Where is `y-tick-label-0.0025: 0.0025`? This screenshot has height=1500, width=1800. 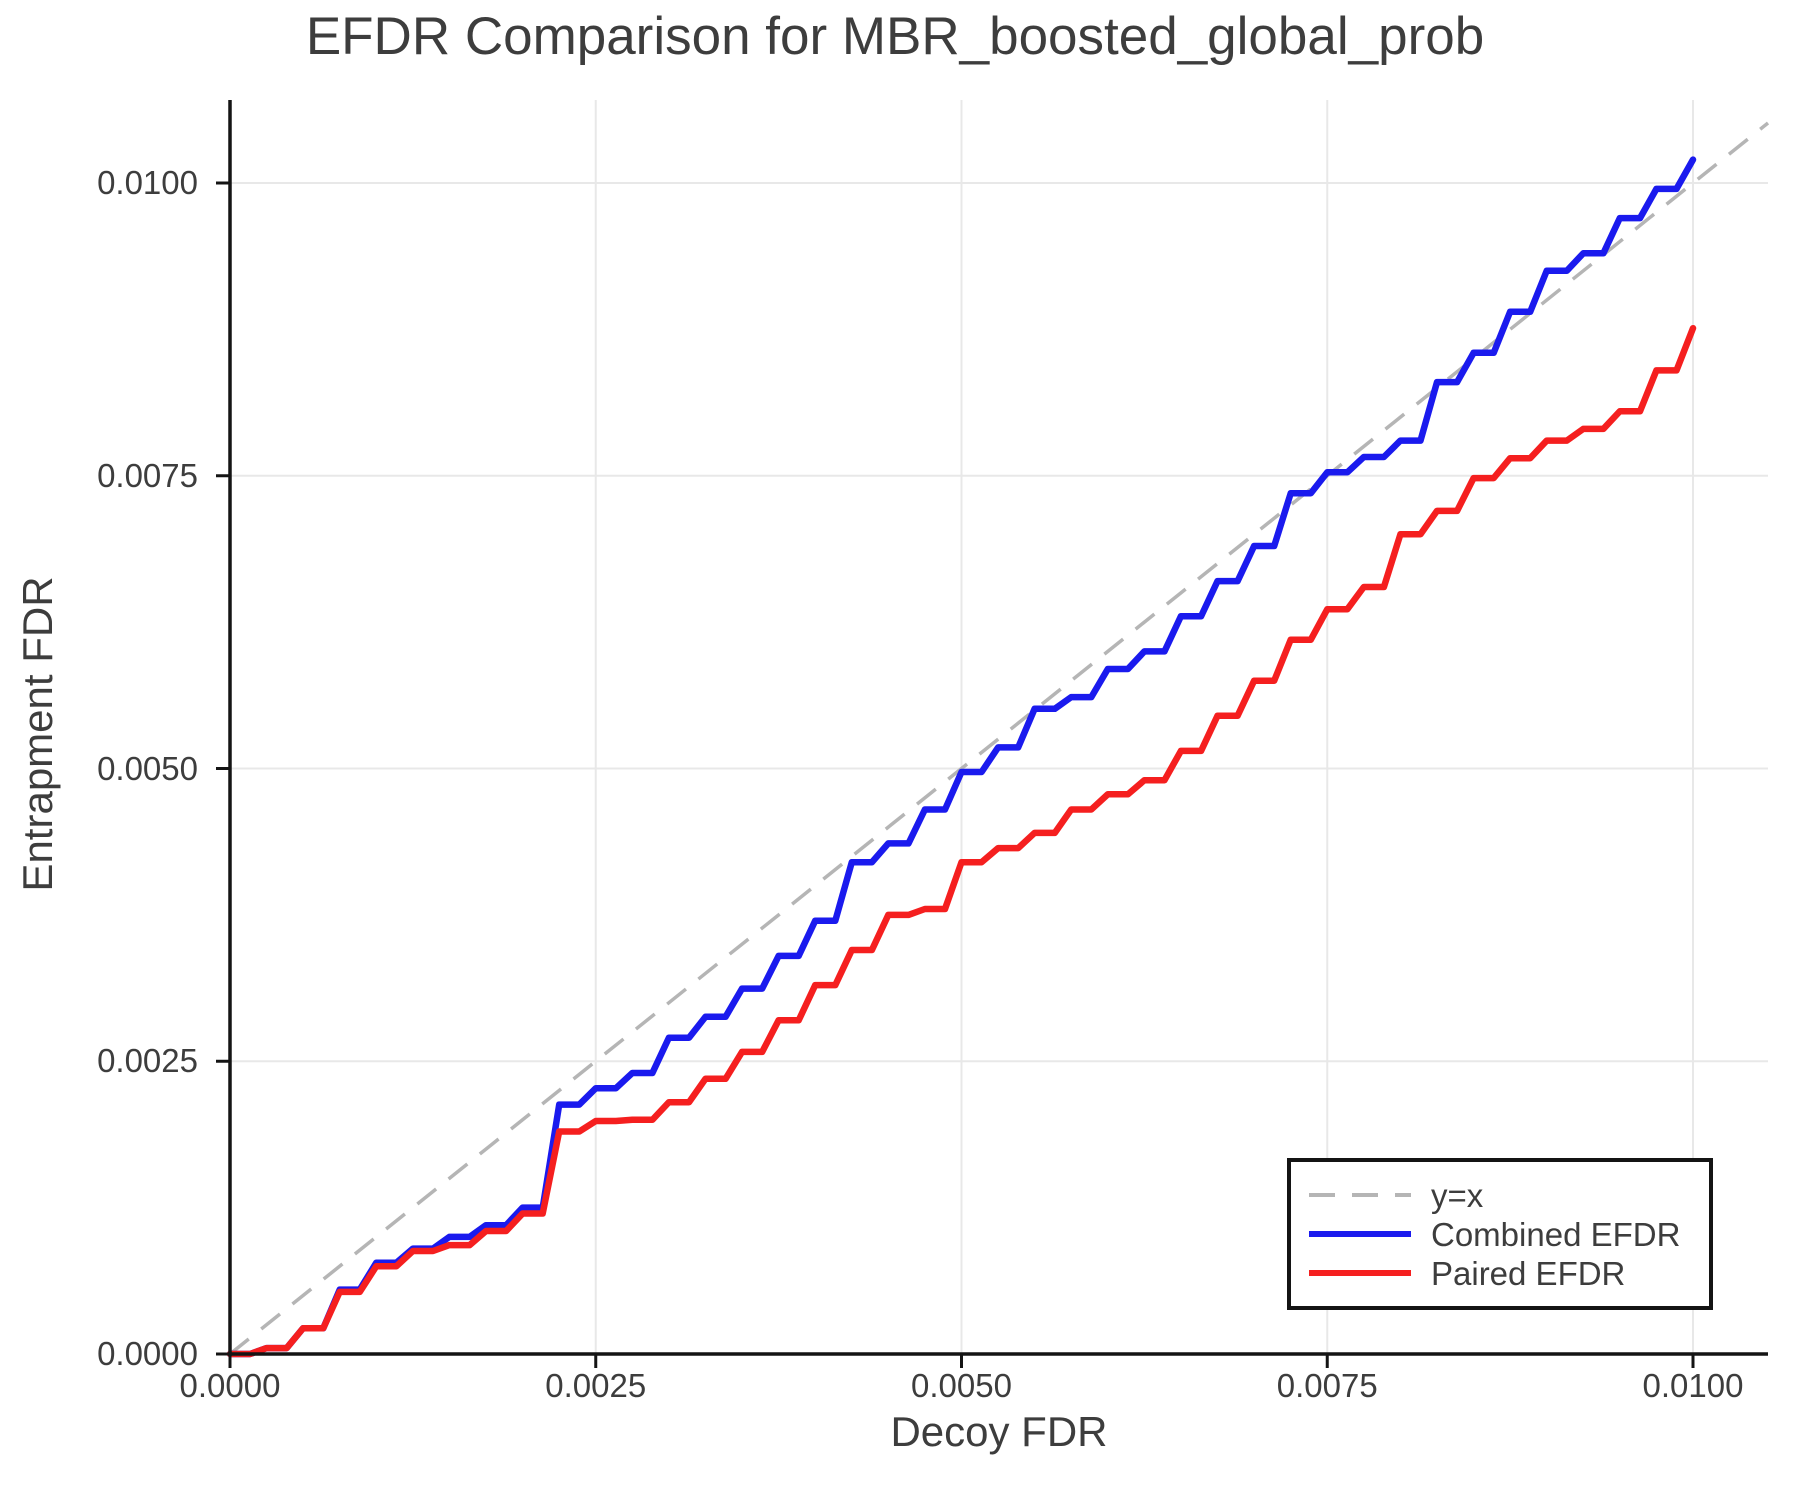
y-tick-label-0.0025: 0.0025 is located at coordinates (147, 1061).